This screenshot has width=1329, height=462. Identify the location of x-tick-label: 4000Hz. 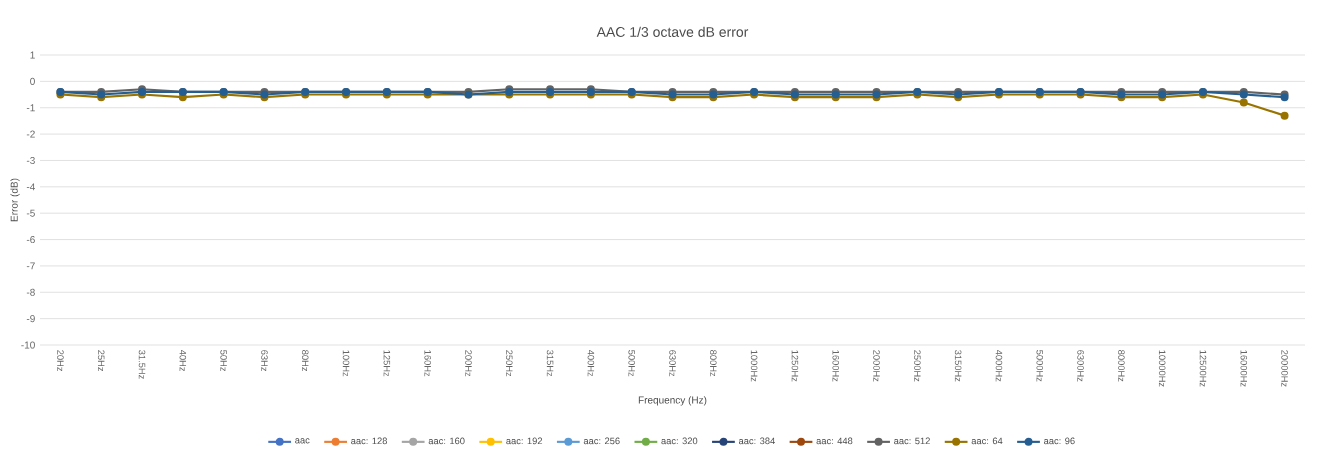
(999, 365).